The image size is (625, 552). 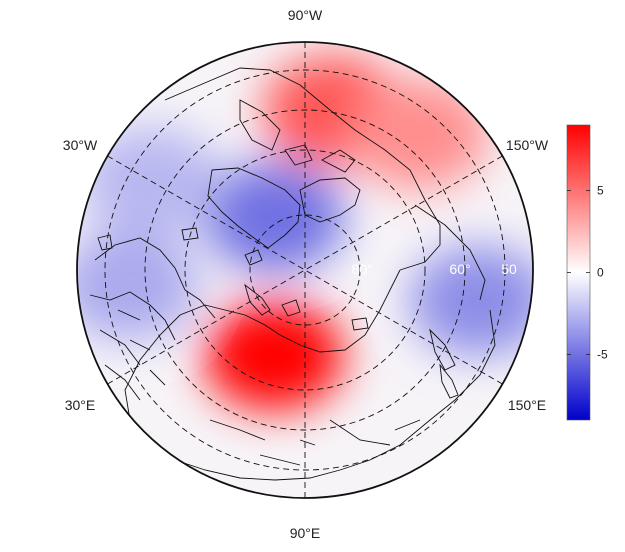 What do you see at coordinates (434, 269) in the screenshot?
I see `latitude-labels: 80° 60° 50` at bounding box center [434, 269].